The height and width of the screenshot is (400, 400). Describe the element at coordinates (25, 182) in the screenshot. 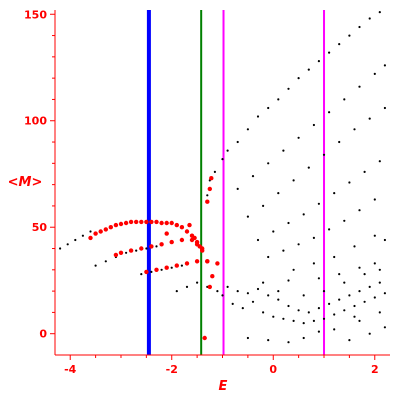

I see `y-axis-label: <M>` at that location.